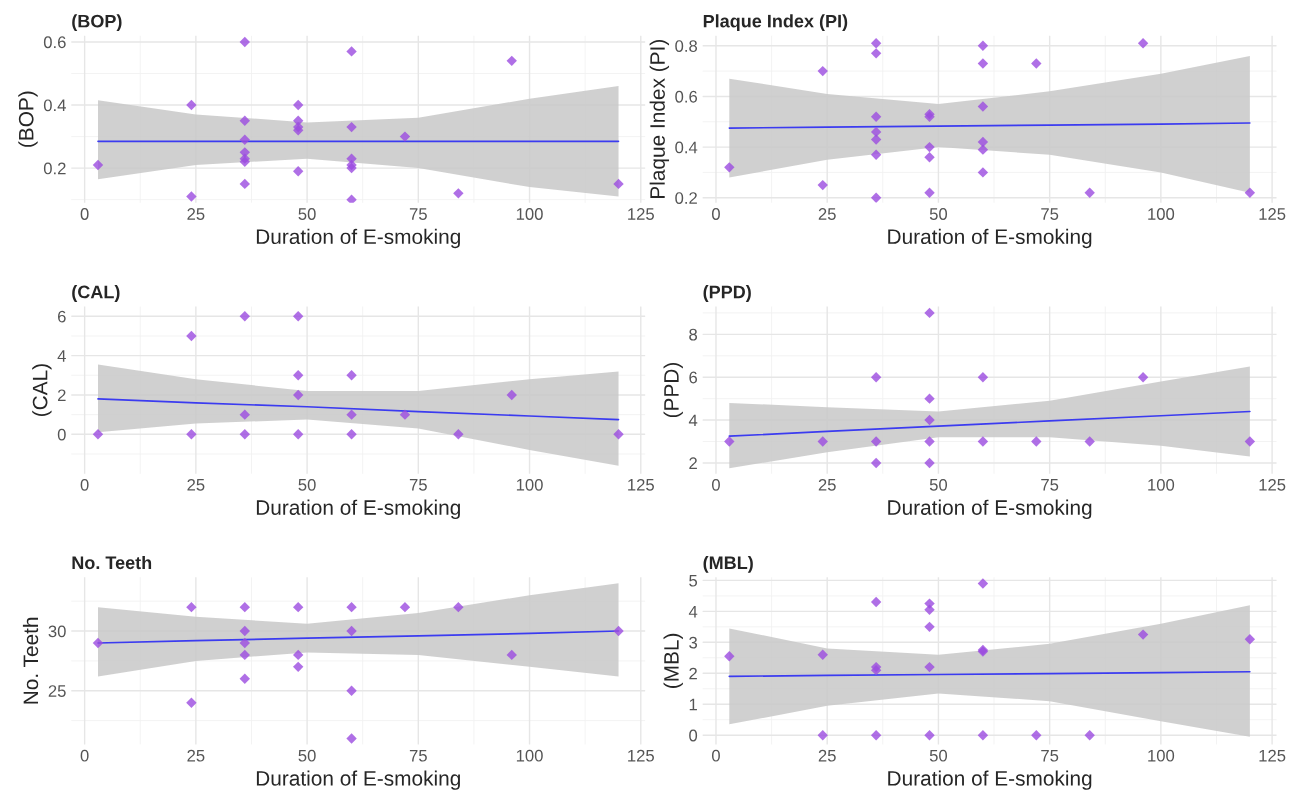  Describe the element at coordinates (728, 564) in the screenshot. I see `chart-title: (MBL)` at that location.